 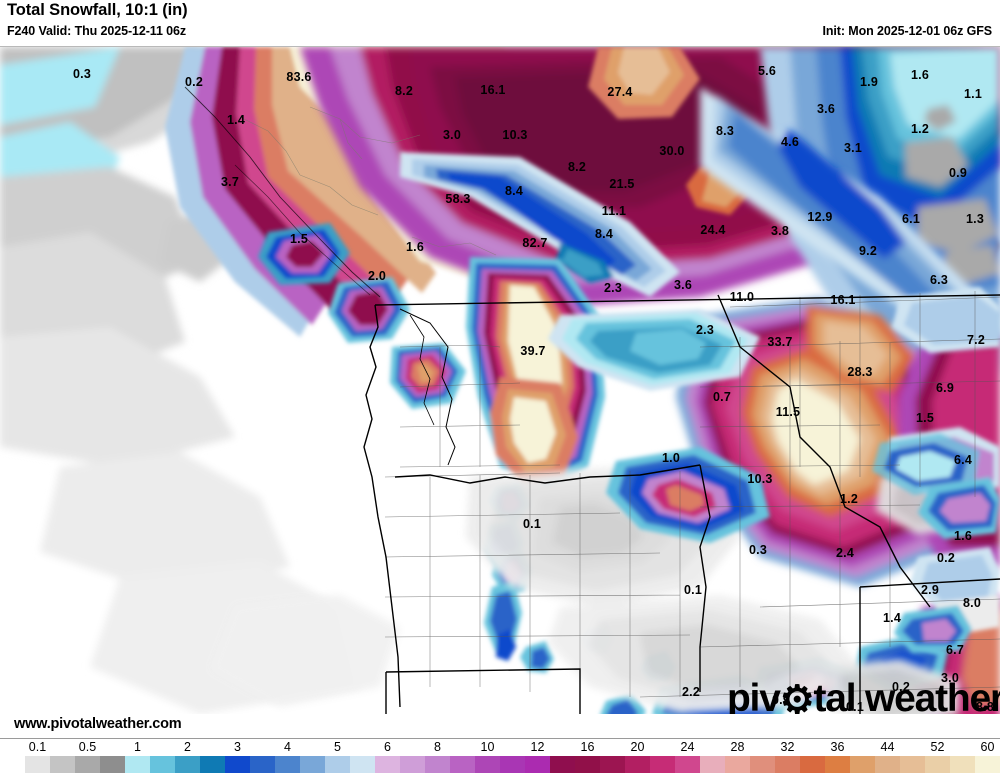 I want to click on colorbar-tick: 36, so click(x=837, y=747).